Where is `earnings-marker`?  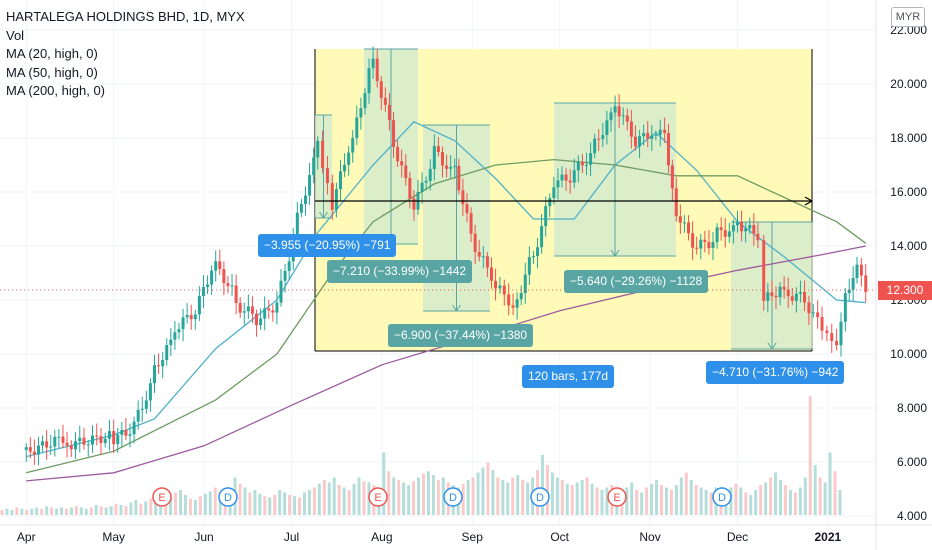
earnings-marker is located at coordinates (378, 497).